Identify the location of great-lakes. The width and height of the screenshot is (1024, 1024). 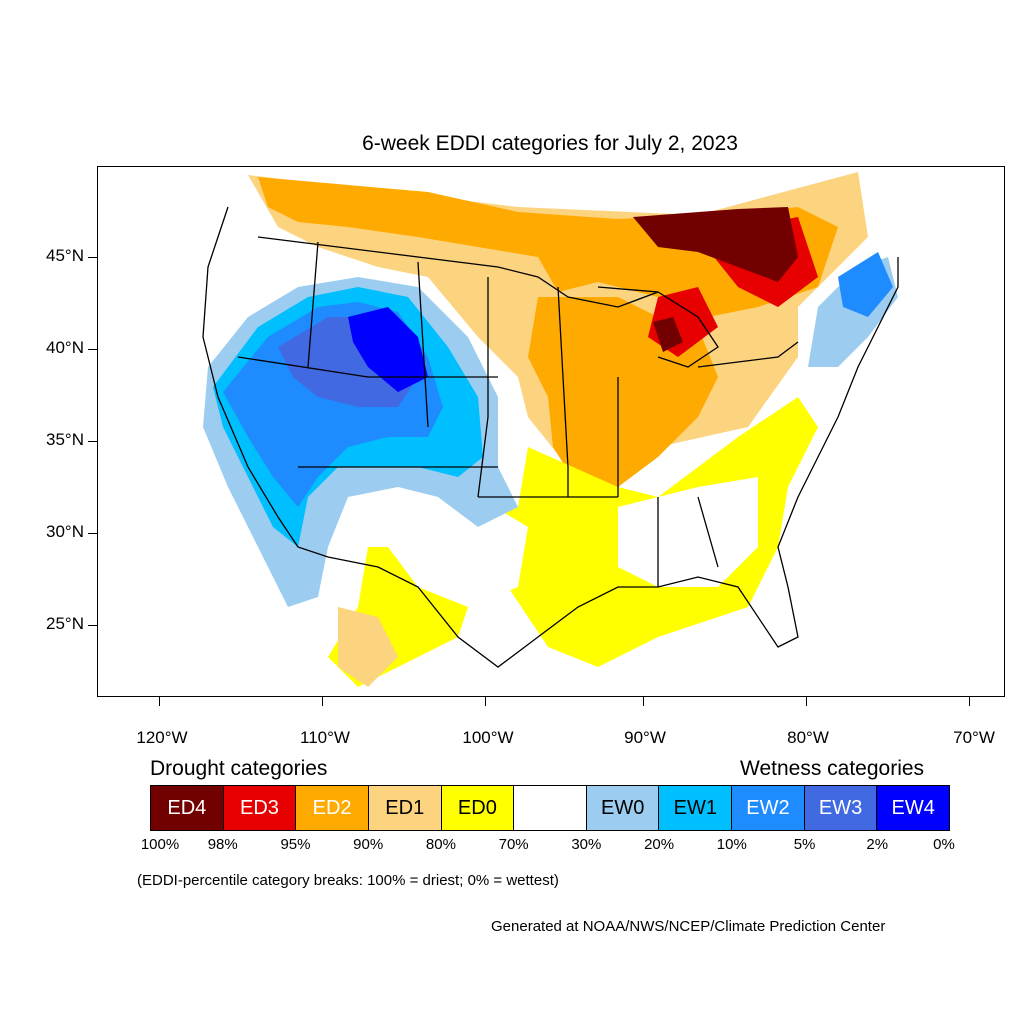
(698, 327).